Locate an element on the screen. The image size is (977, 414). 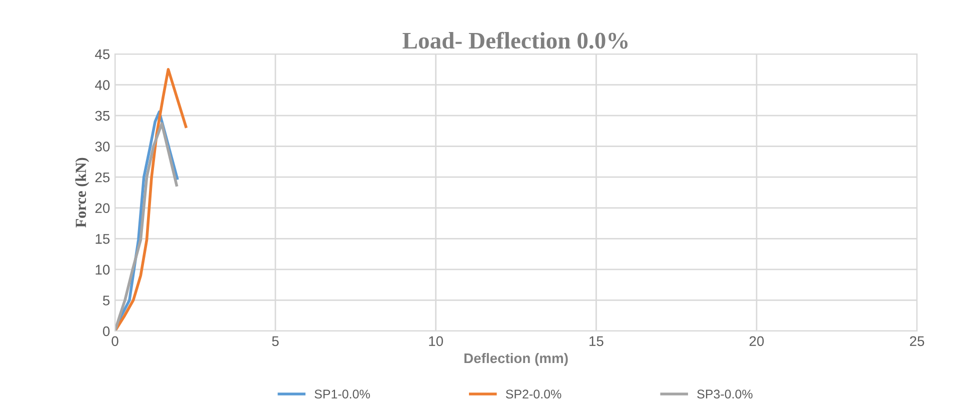
x-tick-label: 5 is located at coordinates (275, 341).